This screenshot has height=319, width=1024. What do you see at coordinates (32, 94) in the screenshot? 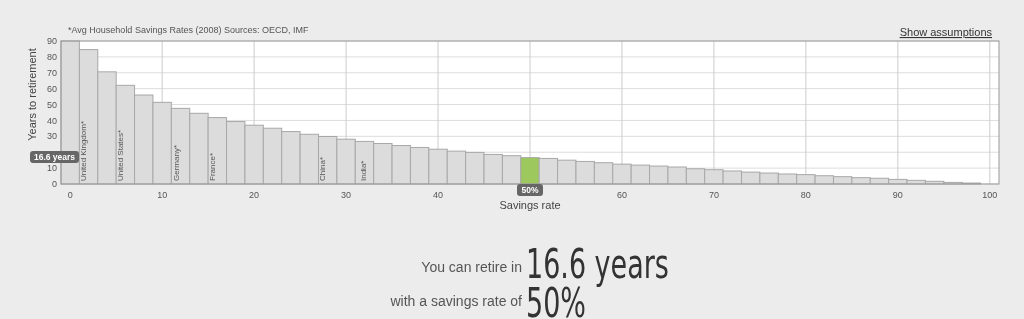
I see `y-axis-title: Years to retirement` at bounding box center [32, 94].